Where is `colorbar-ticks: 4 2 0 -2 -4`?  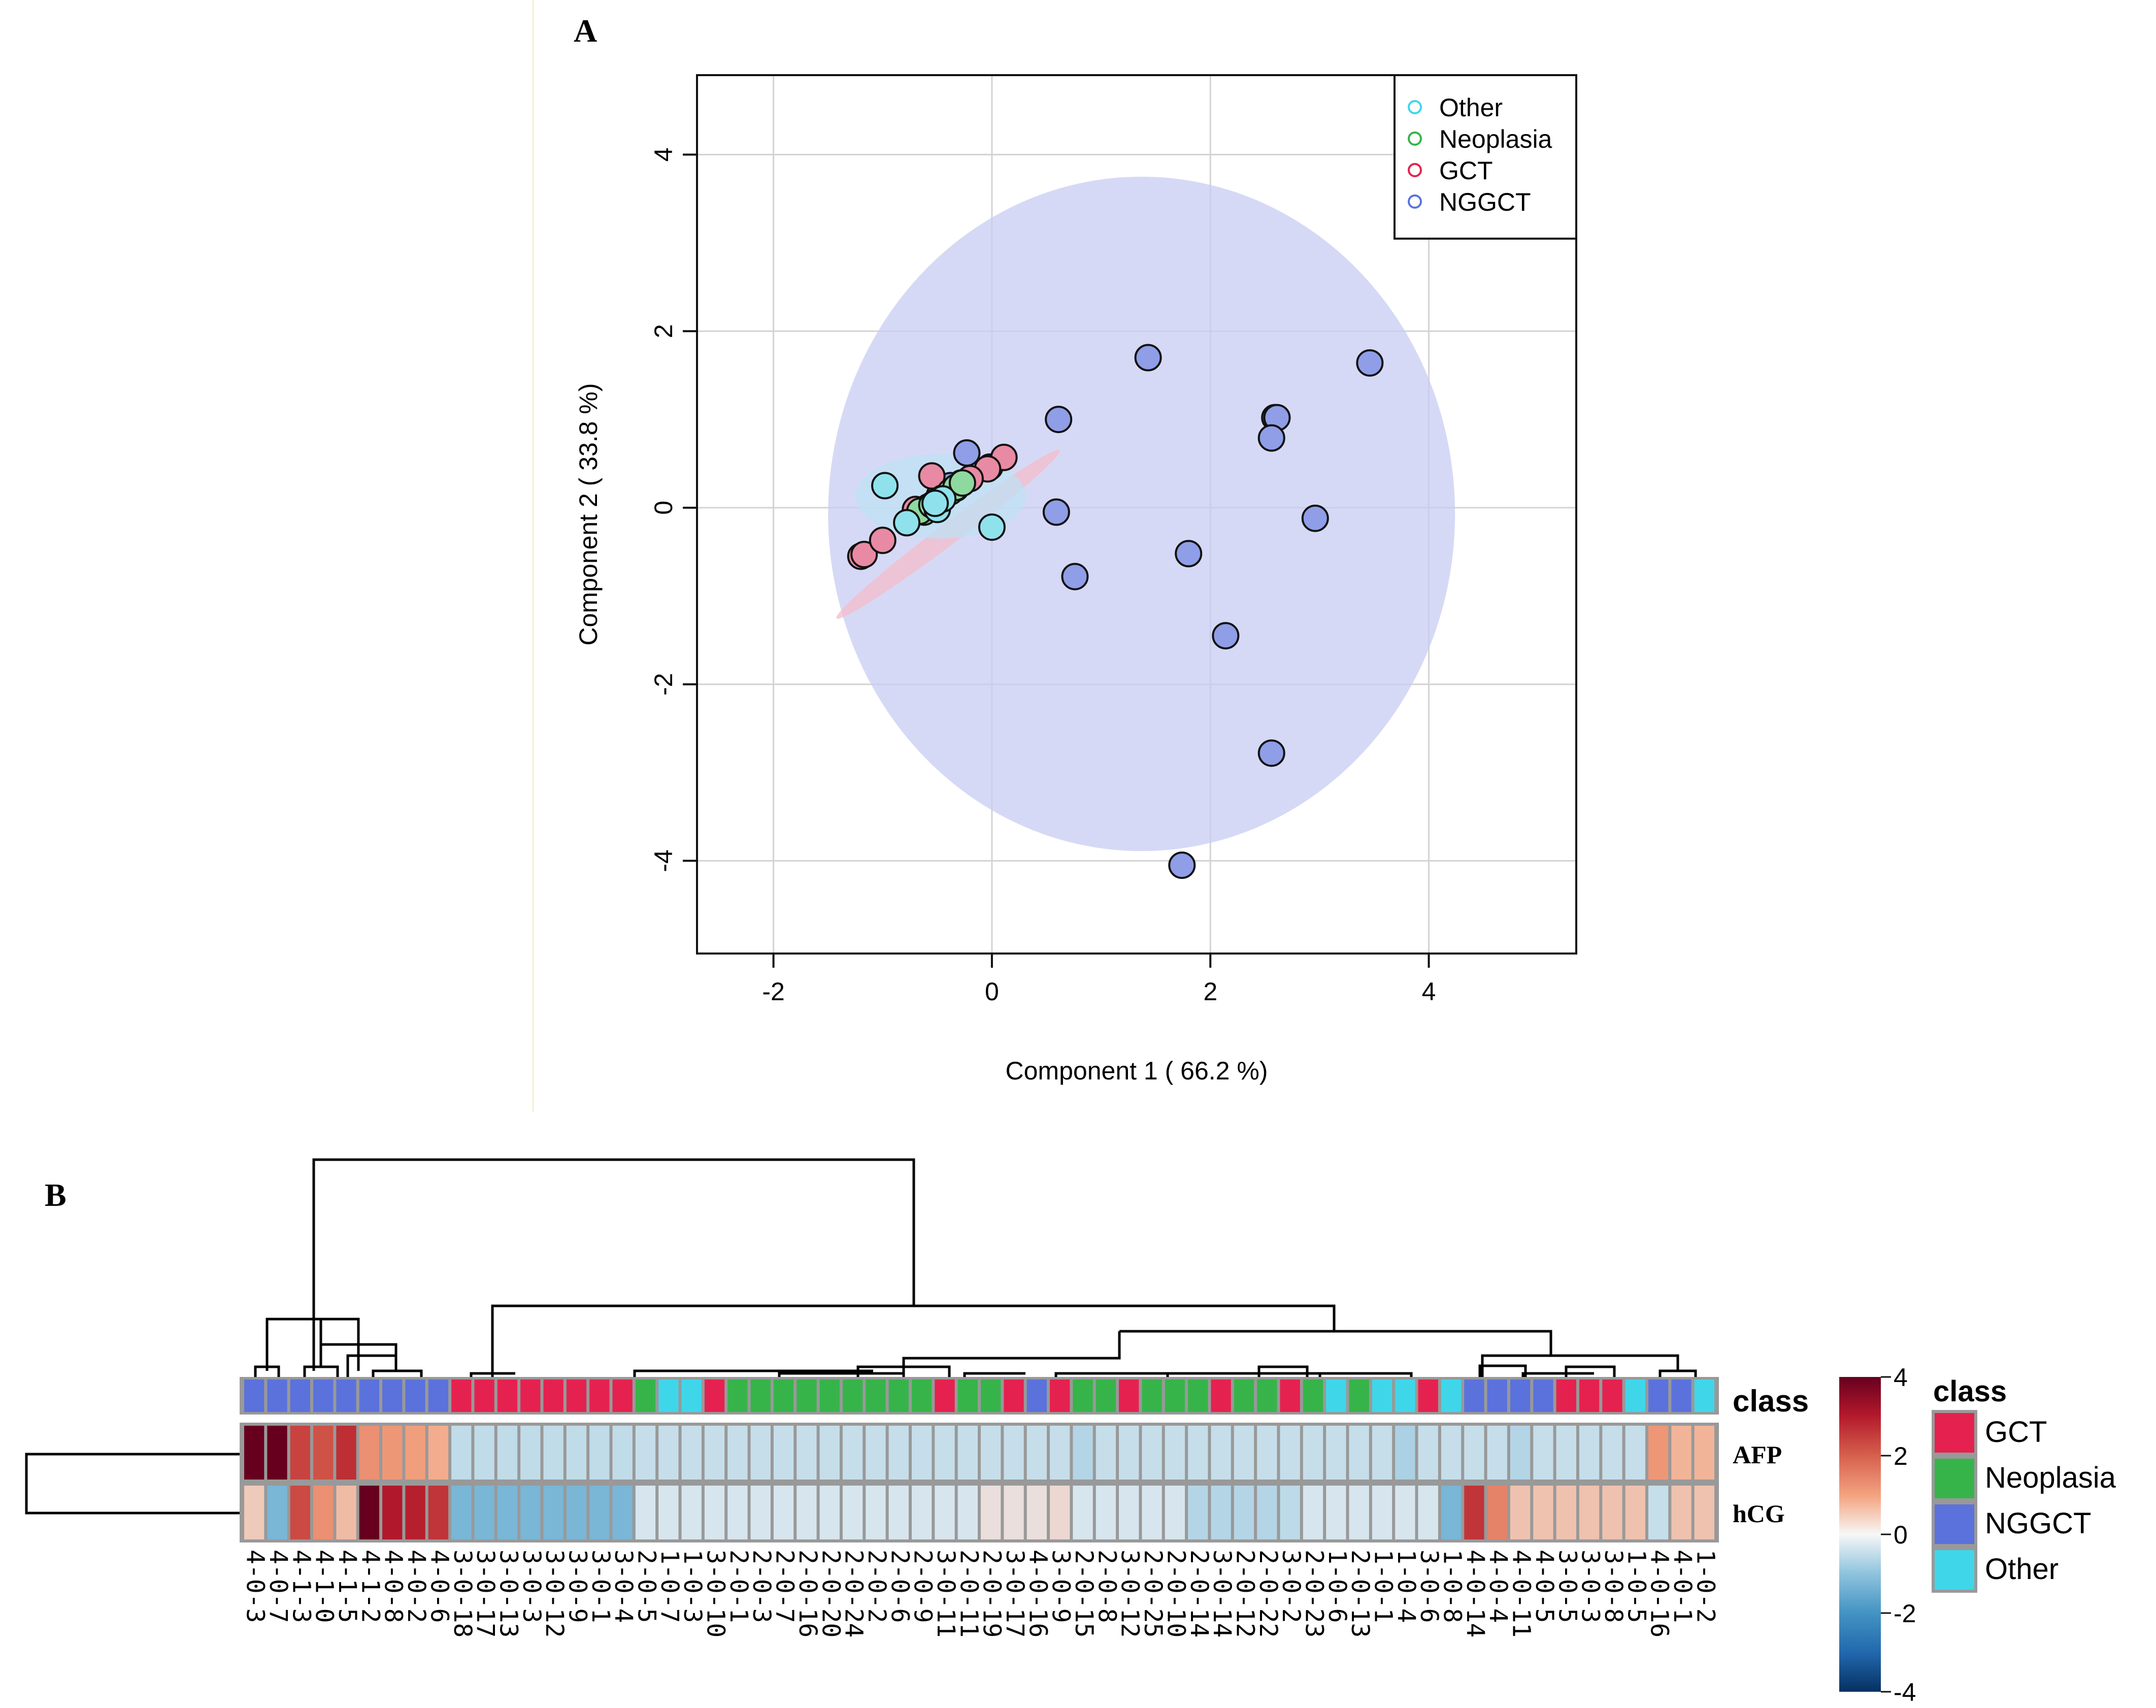 colorbar-ticks: 4 2 0 -2 -4 is located at coordinates (1898, 1534).